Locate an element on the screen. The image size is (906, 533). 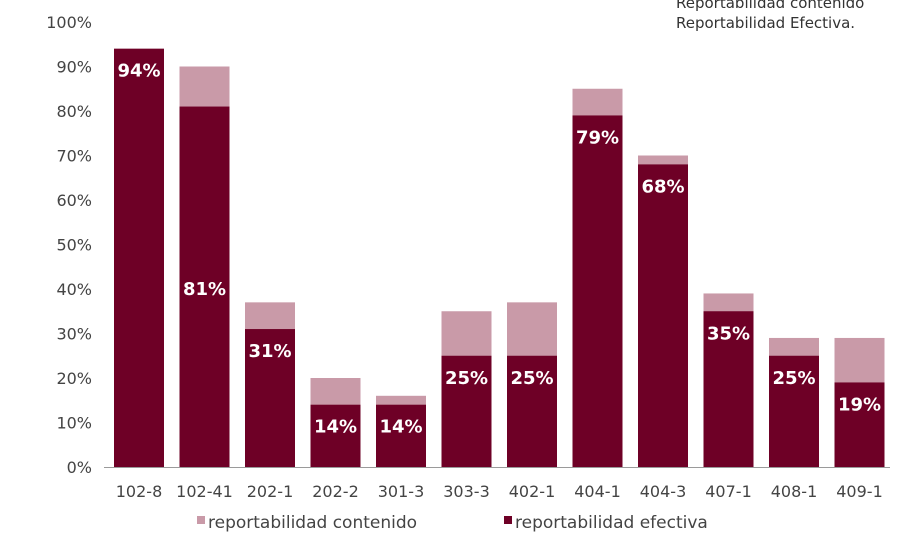
x-tick-label-408-1: 408-1 is located at coordinates (794, 491).